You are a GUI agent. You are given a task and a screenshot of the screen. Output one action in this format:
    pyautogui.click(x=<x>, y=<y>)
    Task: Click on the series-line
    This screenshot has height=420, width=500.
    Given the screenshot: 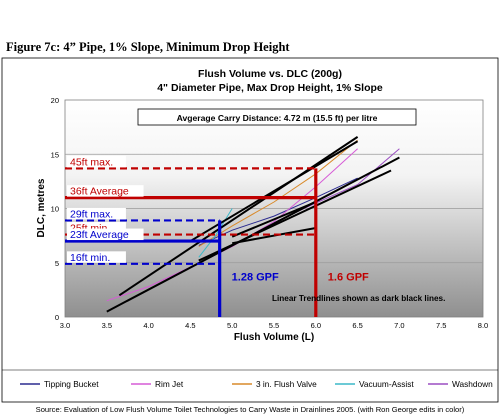 What is the action you would take?
    pyautogui.click(x=215, y=233)
    